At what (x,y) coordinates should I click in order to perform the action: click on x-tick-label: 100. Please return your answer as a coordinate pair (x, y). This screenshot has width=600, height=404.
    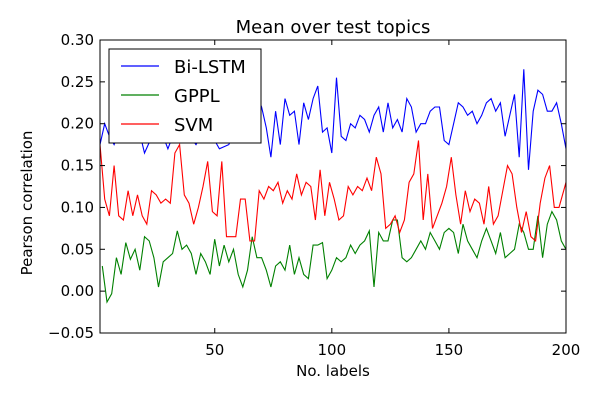
    Looking at the image, I should click on (332, 350).